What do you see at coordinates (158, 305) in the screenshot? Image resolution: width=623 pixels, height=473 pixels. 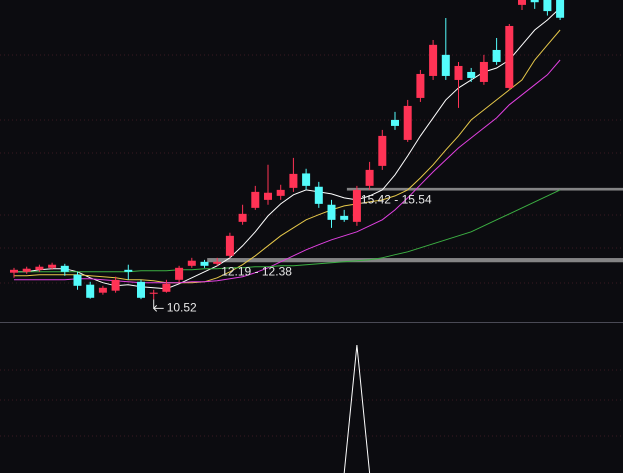 I see `low-marker-arrow` at bounding box center [158, 305].